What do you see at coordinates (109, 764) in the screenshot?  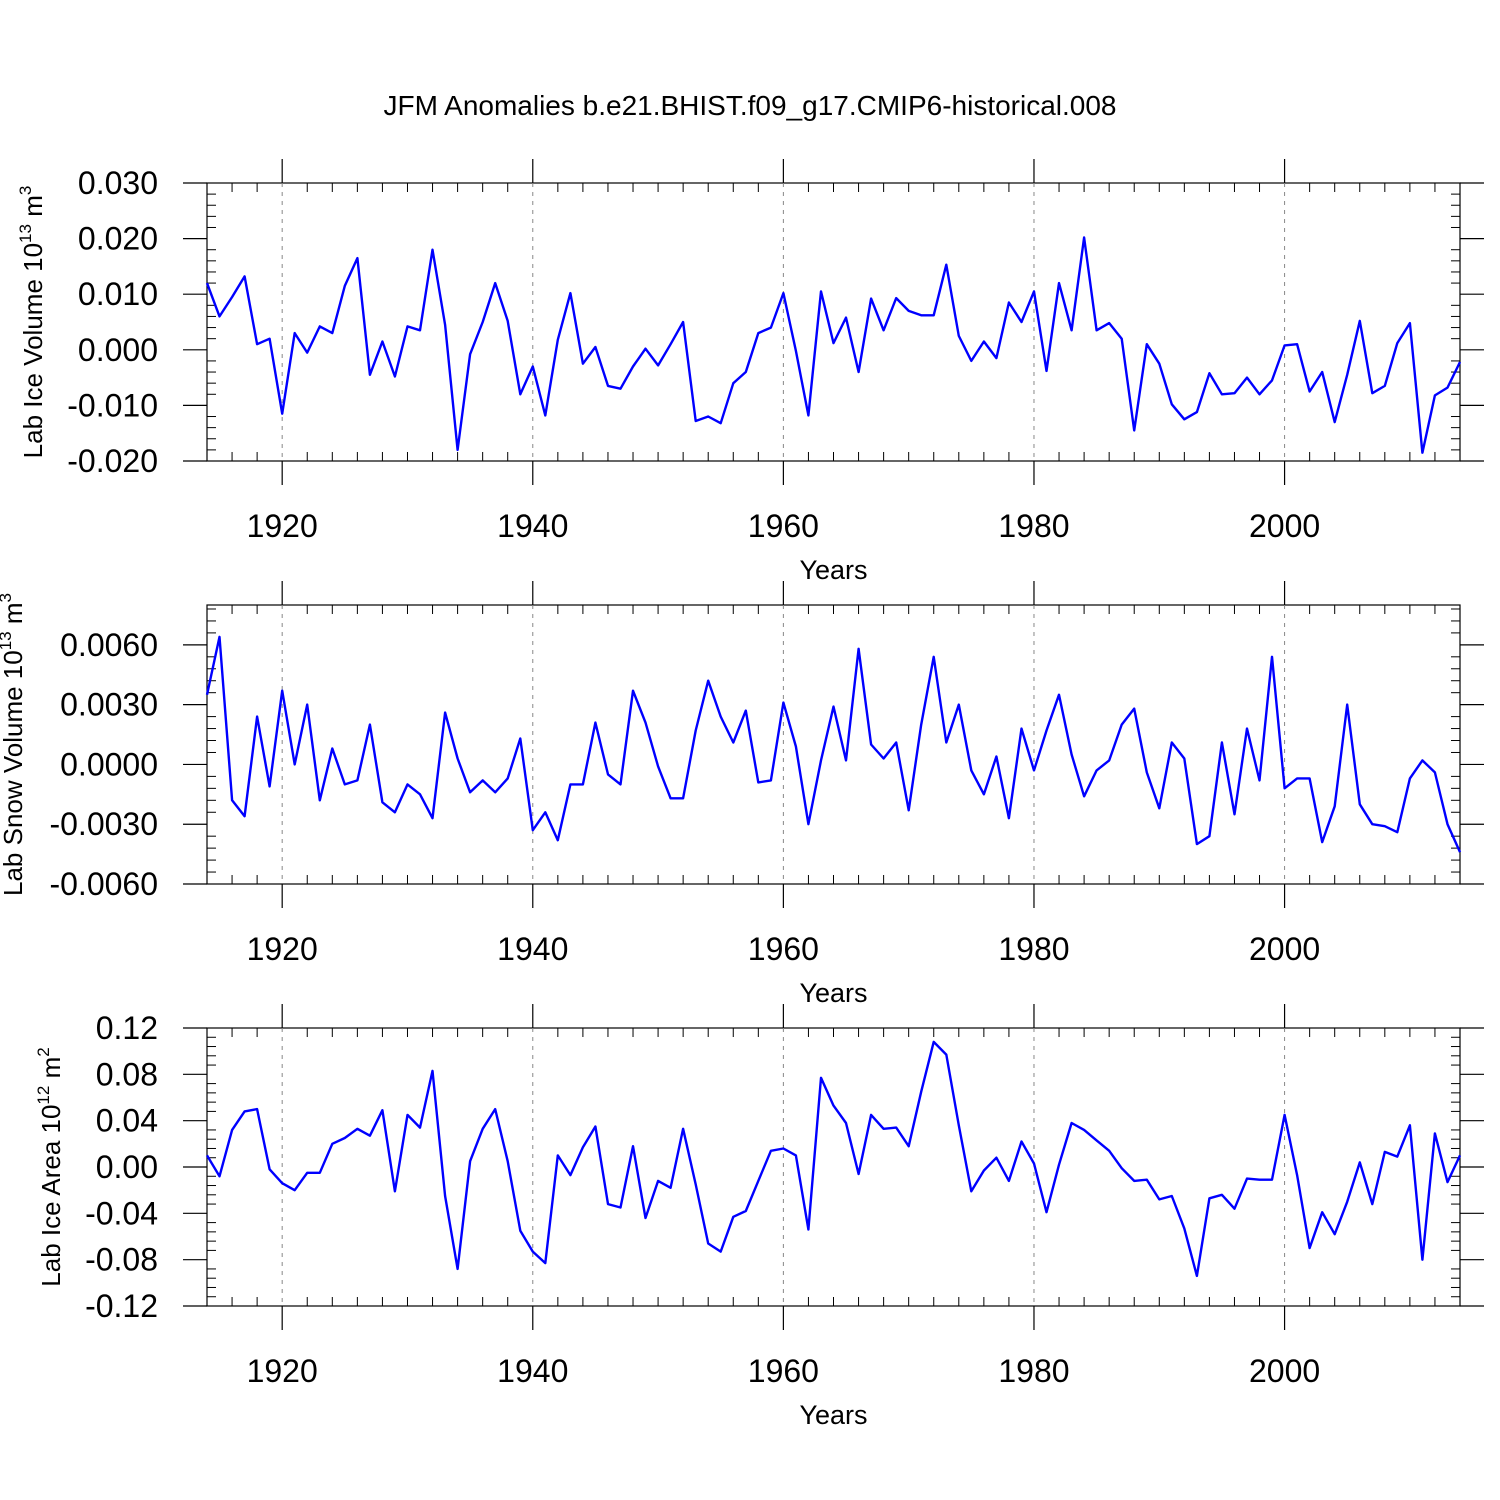 I see `y-tick-label: 0.0000` at bounding box center [109, 764].